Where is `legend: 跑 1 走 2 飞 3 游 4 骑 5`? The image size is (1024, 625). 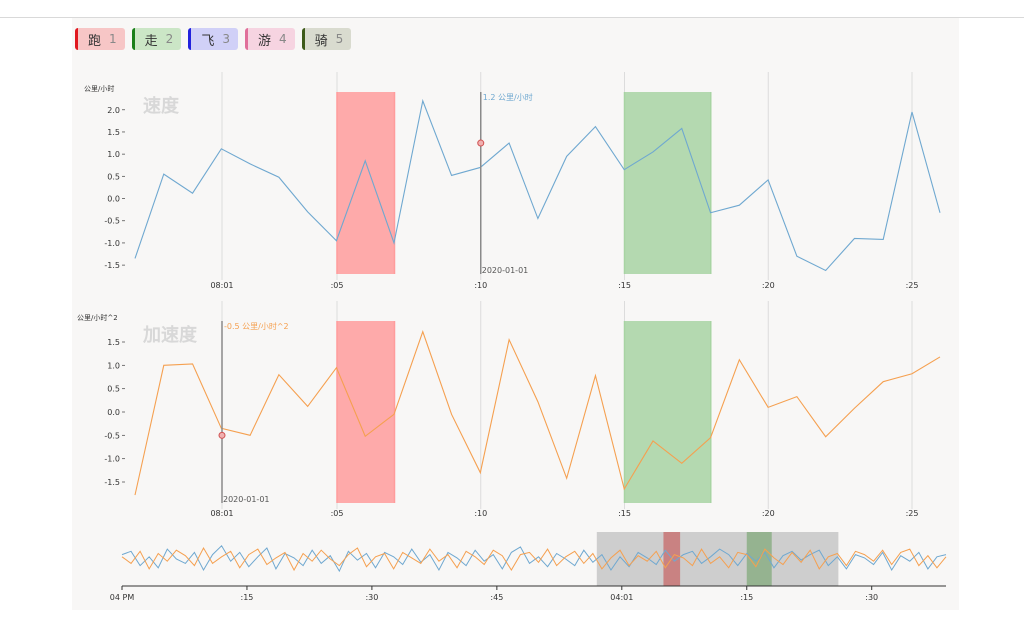
legend: 跑 1 走 2 飞 3 游 4 骑 5 is located at coordinates (213, 39).